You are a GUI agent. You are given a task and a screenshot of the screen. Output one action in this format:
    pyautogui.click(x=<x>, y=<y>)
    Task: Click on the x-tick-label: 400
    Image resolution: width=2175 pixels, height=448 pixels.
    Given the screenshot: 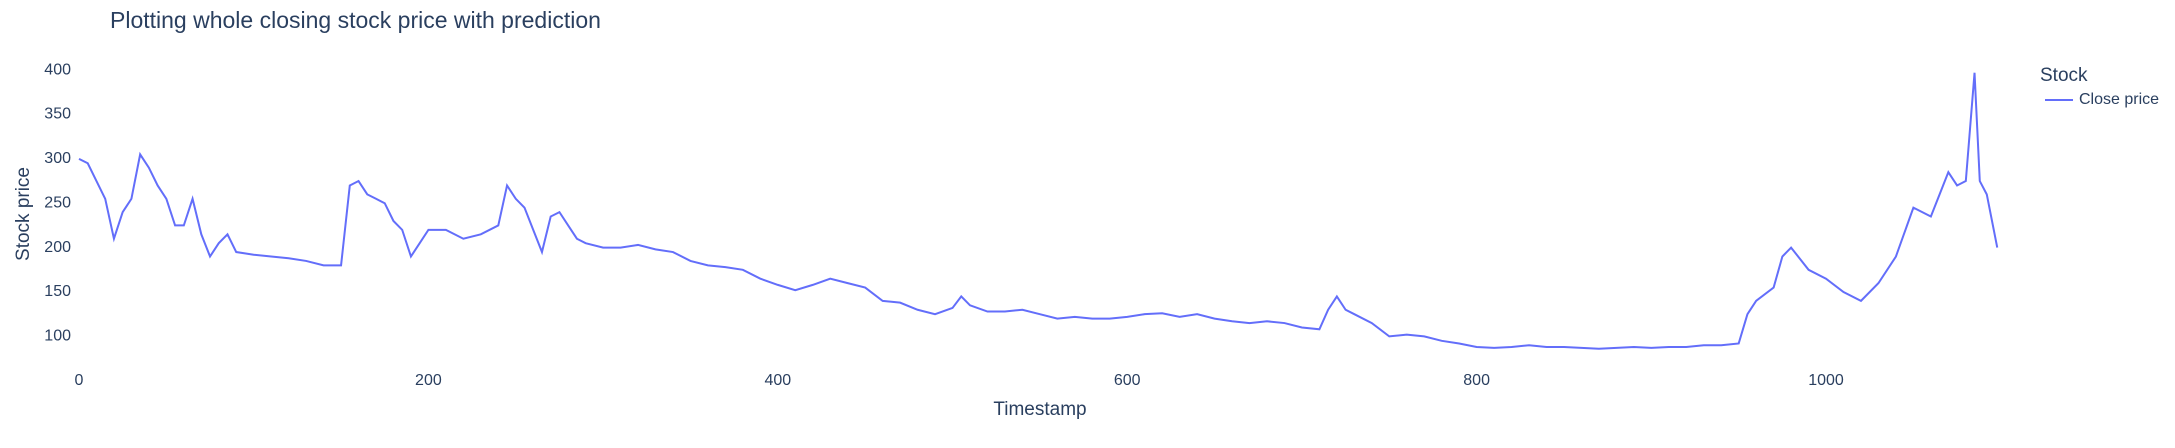 What is the action you would take?
    pyautogui.click(x=777, y=380)
    